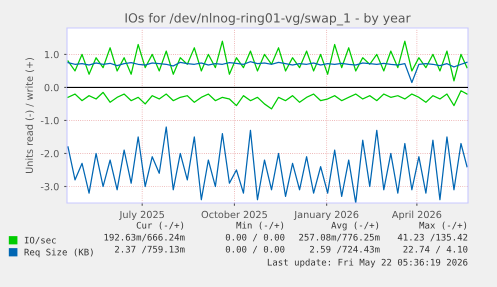  Describe the element at coordinates (49, 186) in the screenshot. I see `y-tick-label: -3.0` at that location.